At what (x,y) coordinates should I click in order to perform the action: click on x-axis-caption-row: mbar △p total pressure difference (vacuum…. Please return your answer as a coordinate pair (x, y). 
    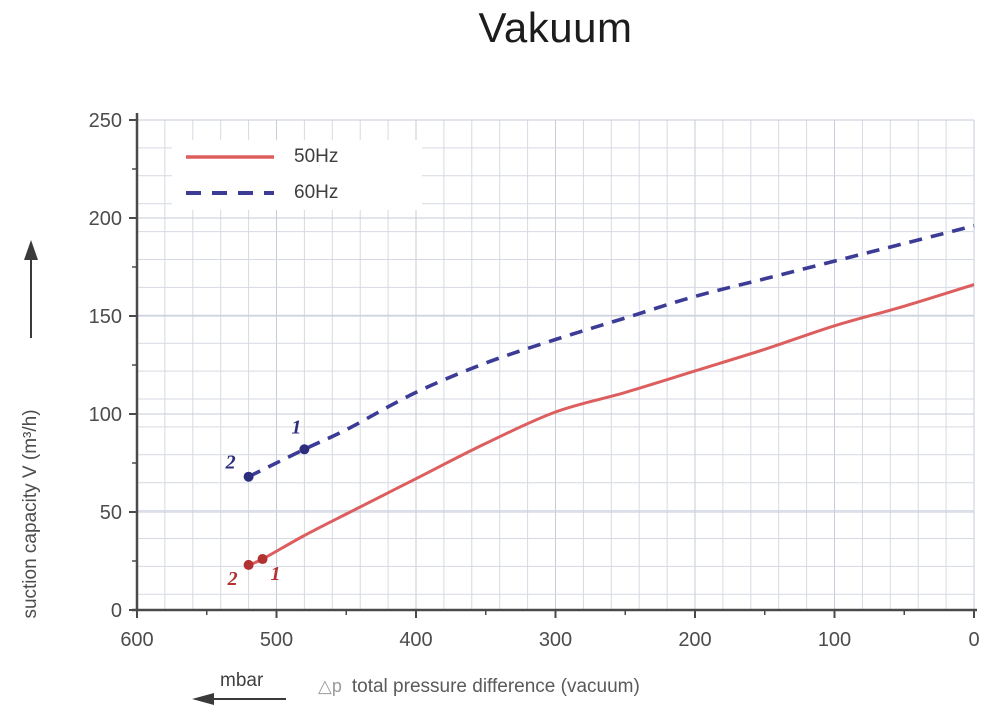
    Looking at the image, I should click on (500, 691).